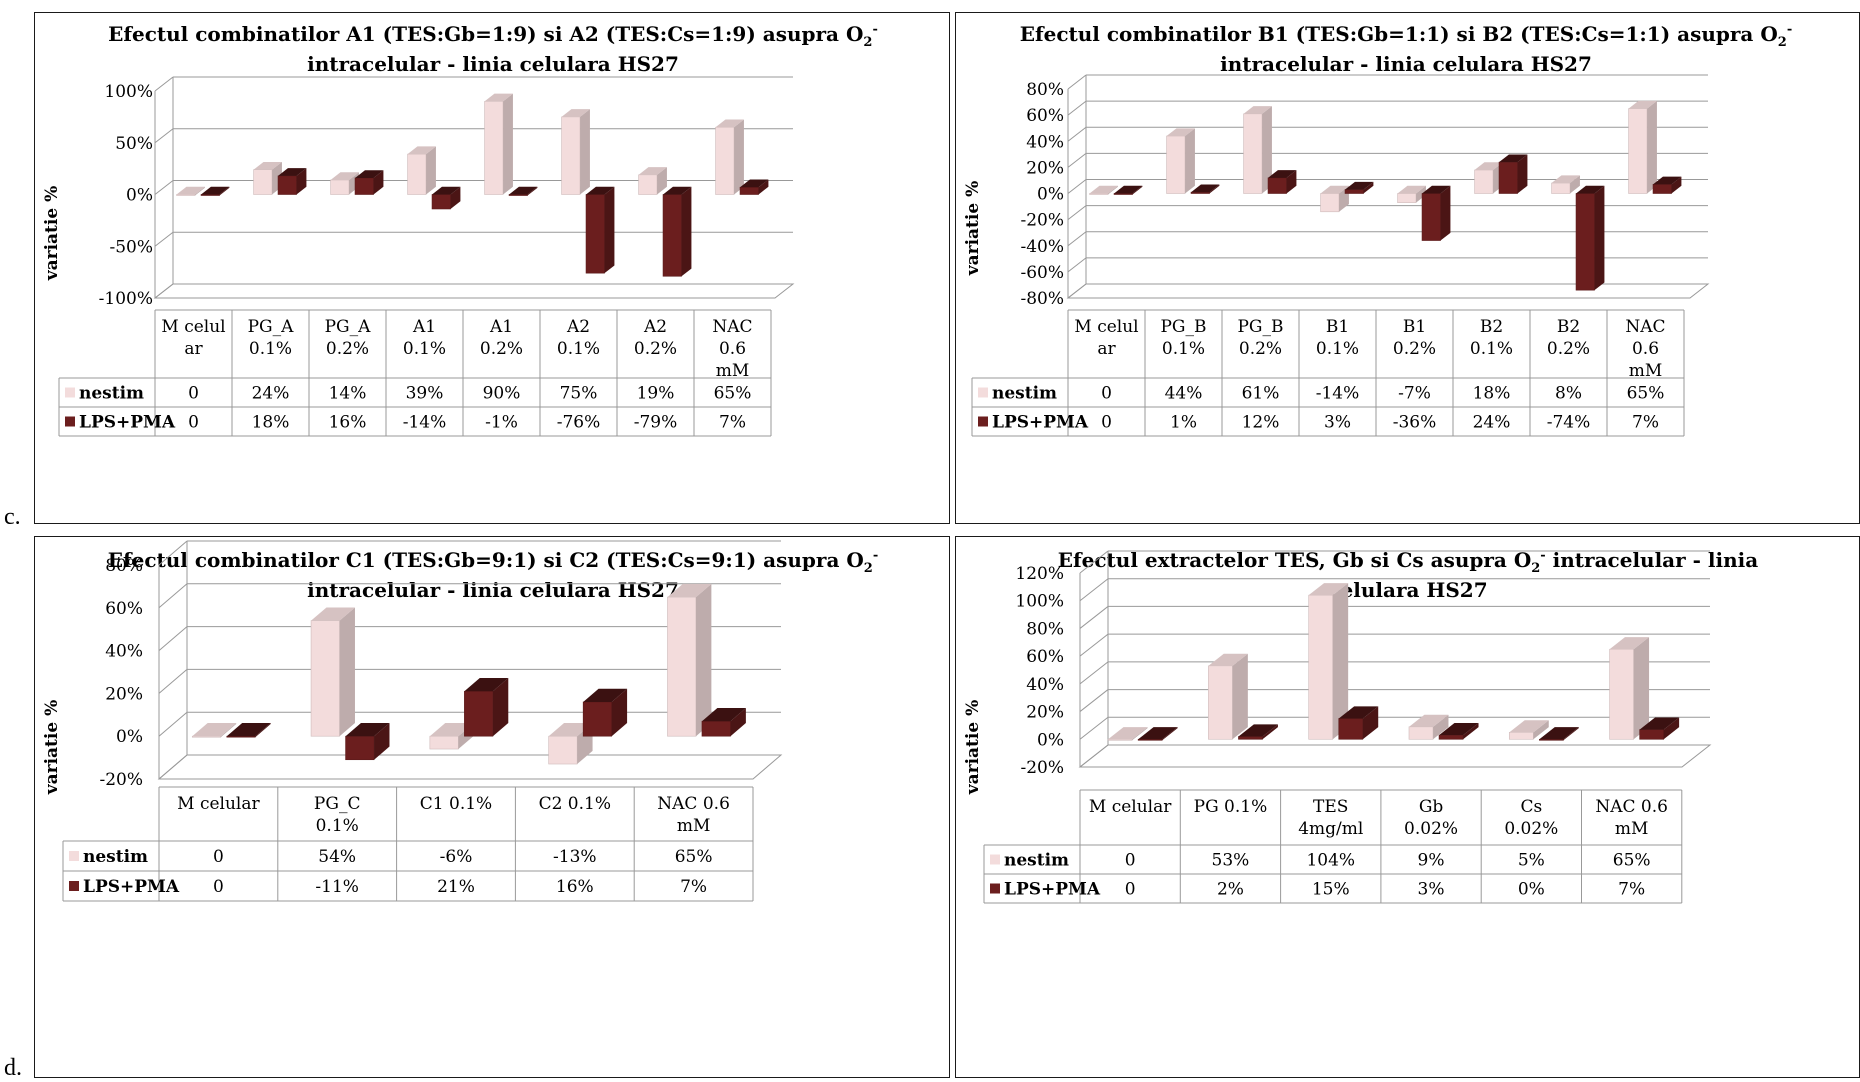 This screenshot has width=1860, height=1082. Describe the element at coordinates (424, 327) in the screenshot. I see `category-label: A1` at that location.